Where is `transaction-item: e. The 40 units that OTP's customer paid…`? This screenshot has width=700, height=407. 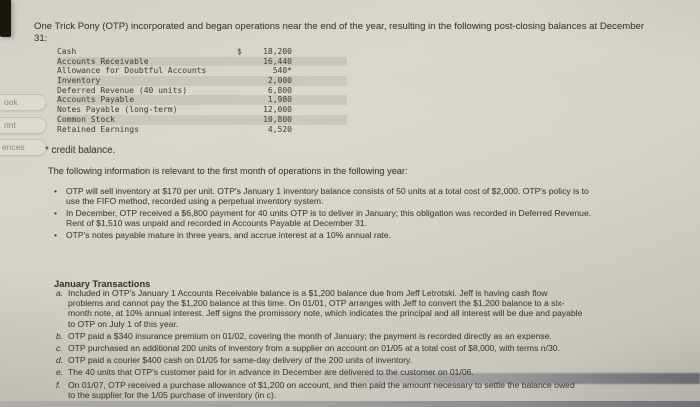 transaction-item: e. The 40 units that OTP's customer paid… is located at coordinates (320, 372).